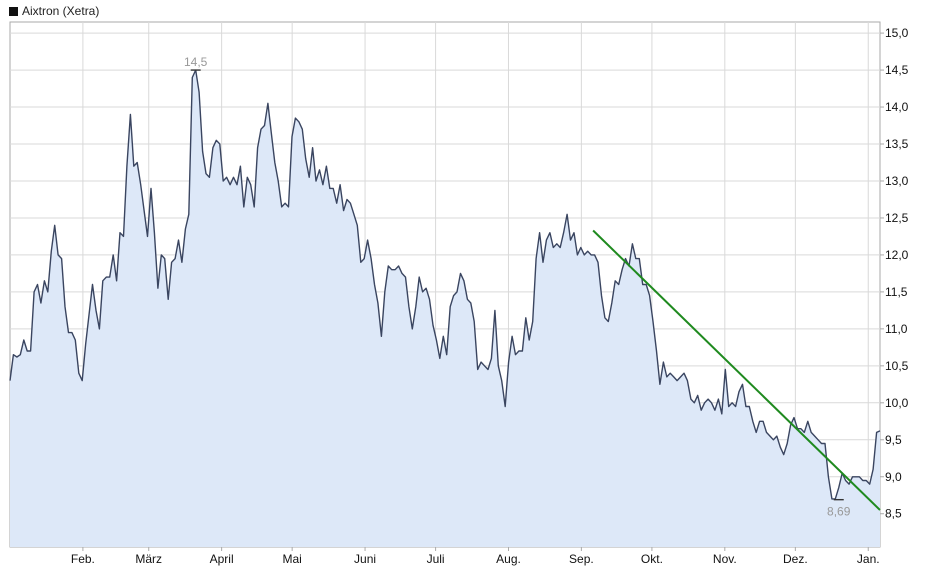  What do you see at coordinates (897, 218) in the screenshot?
I see `y-tick-label: 12,5` at bounding box center [897, 218].